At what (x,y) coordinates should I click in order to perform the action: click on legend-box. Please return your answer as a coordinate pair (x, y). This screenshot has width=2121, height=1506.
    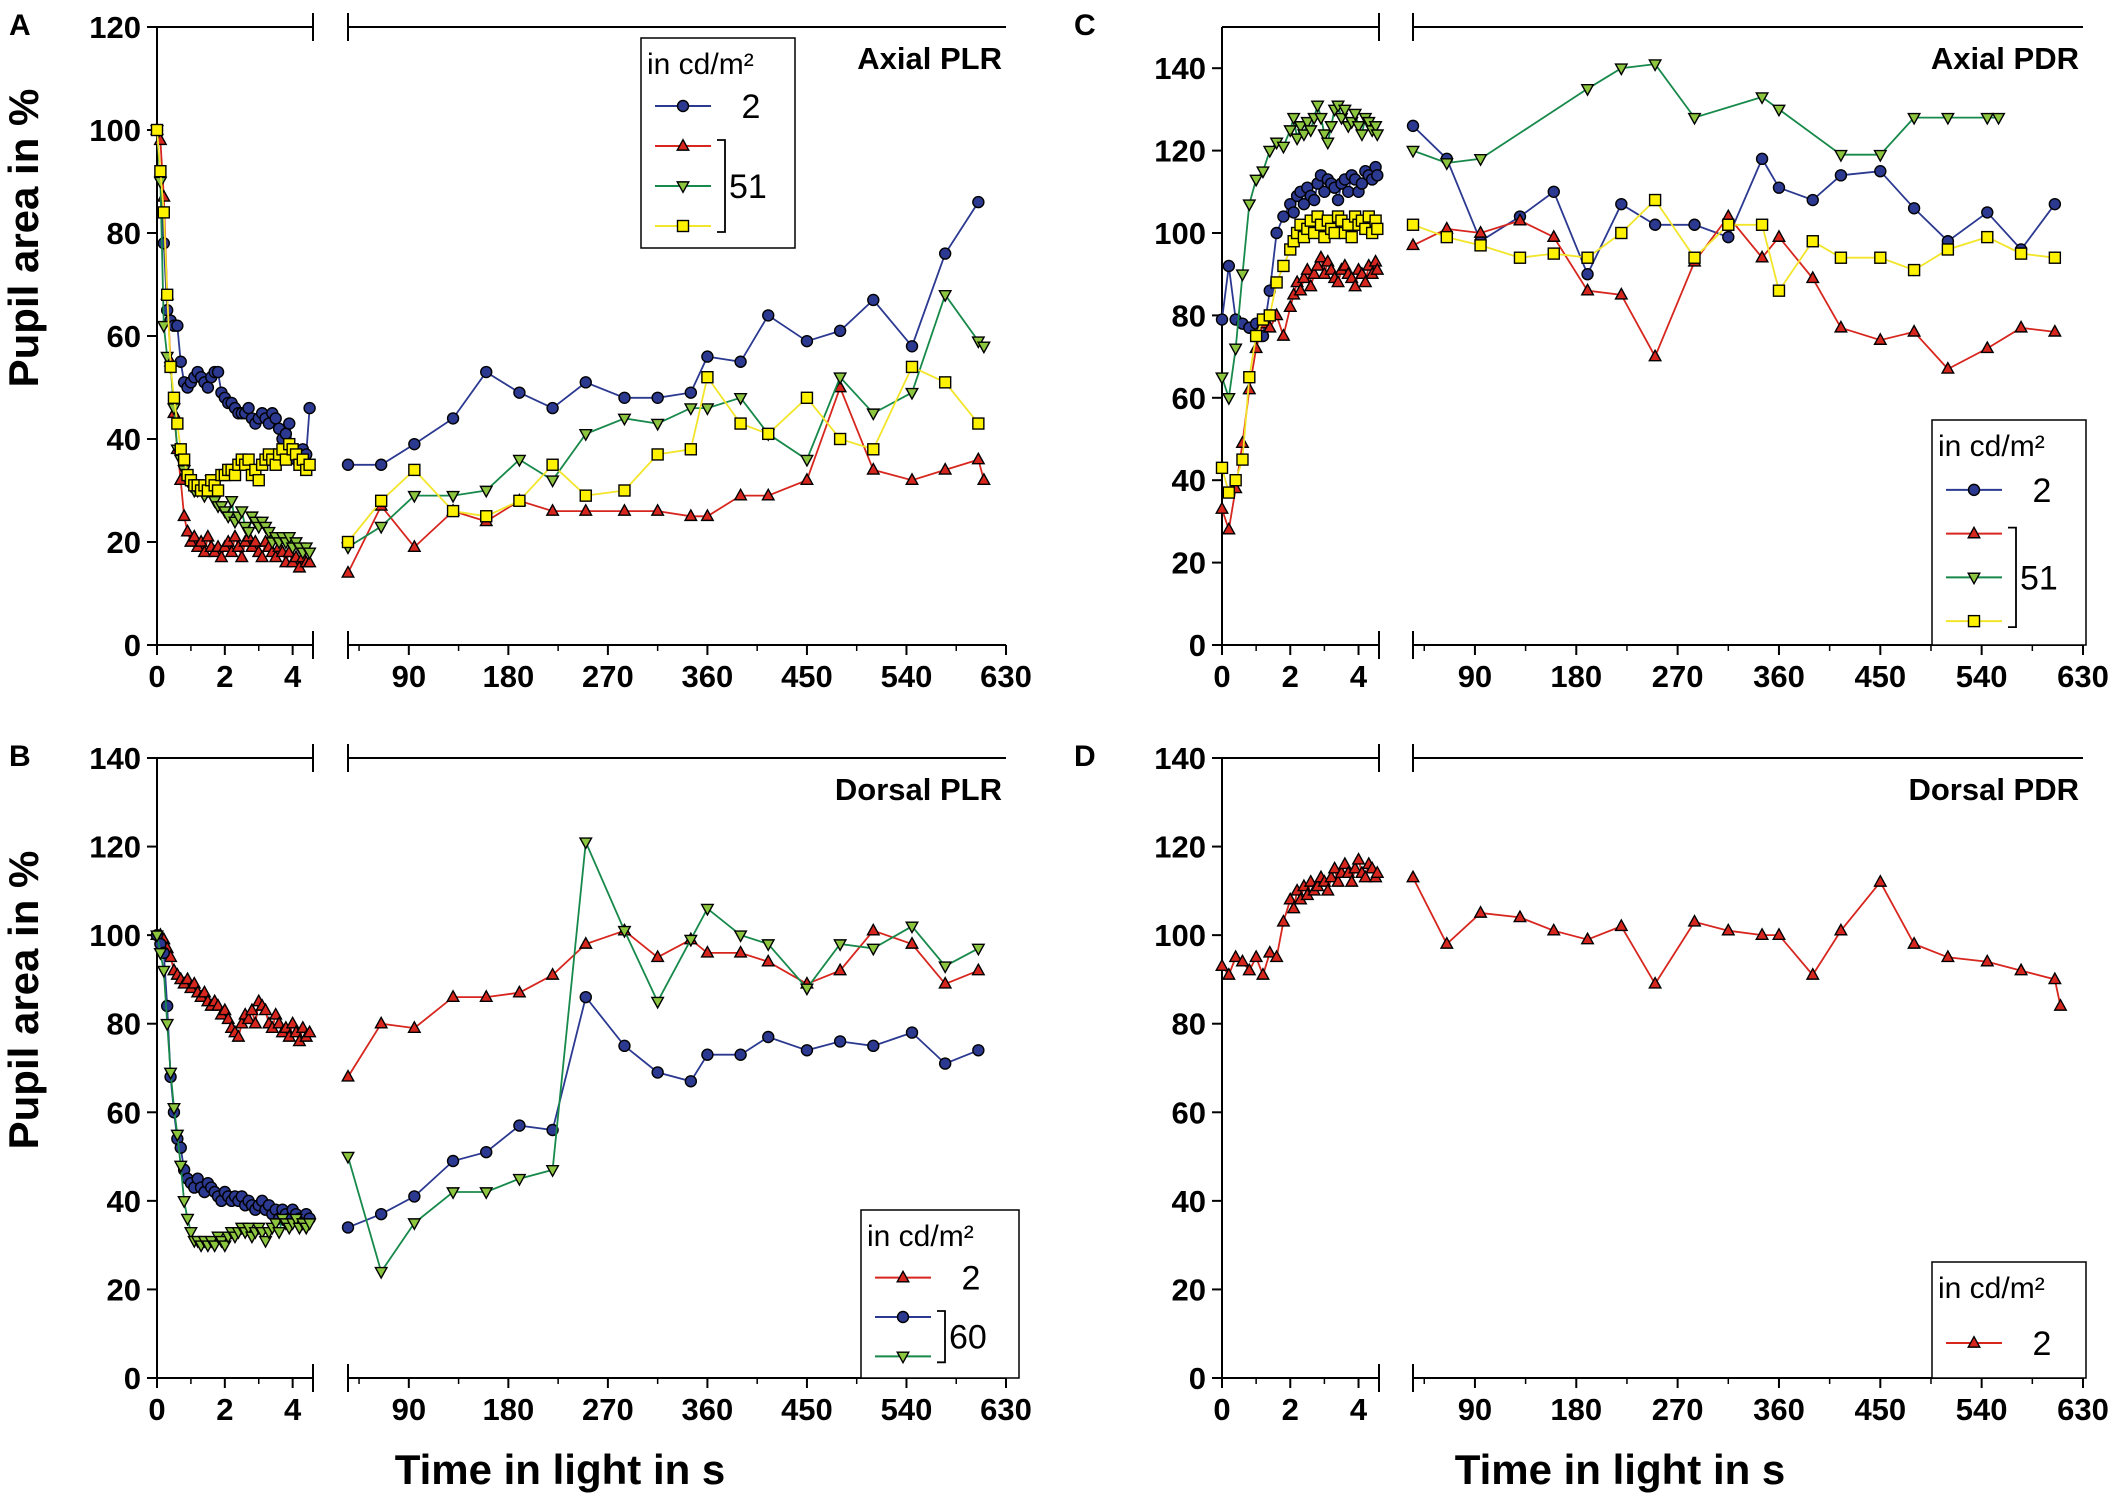
    Looking at the image, I should click on (718, 143).